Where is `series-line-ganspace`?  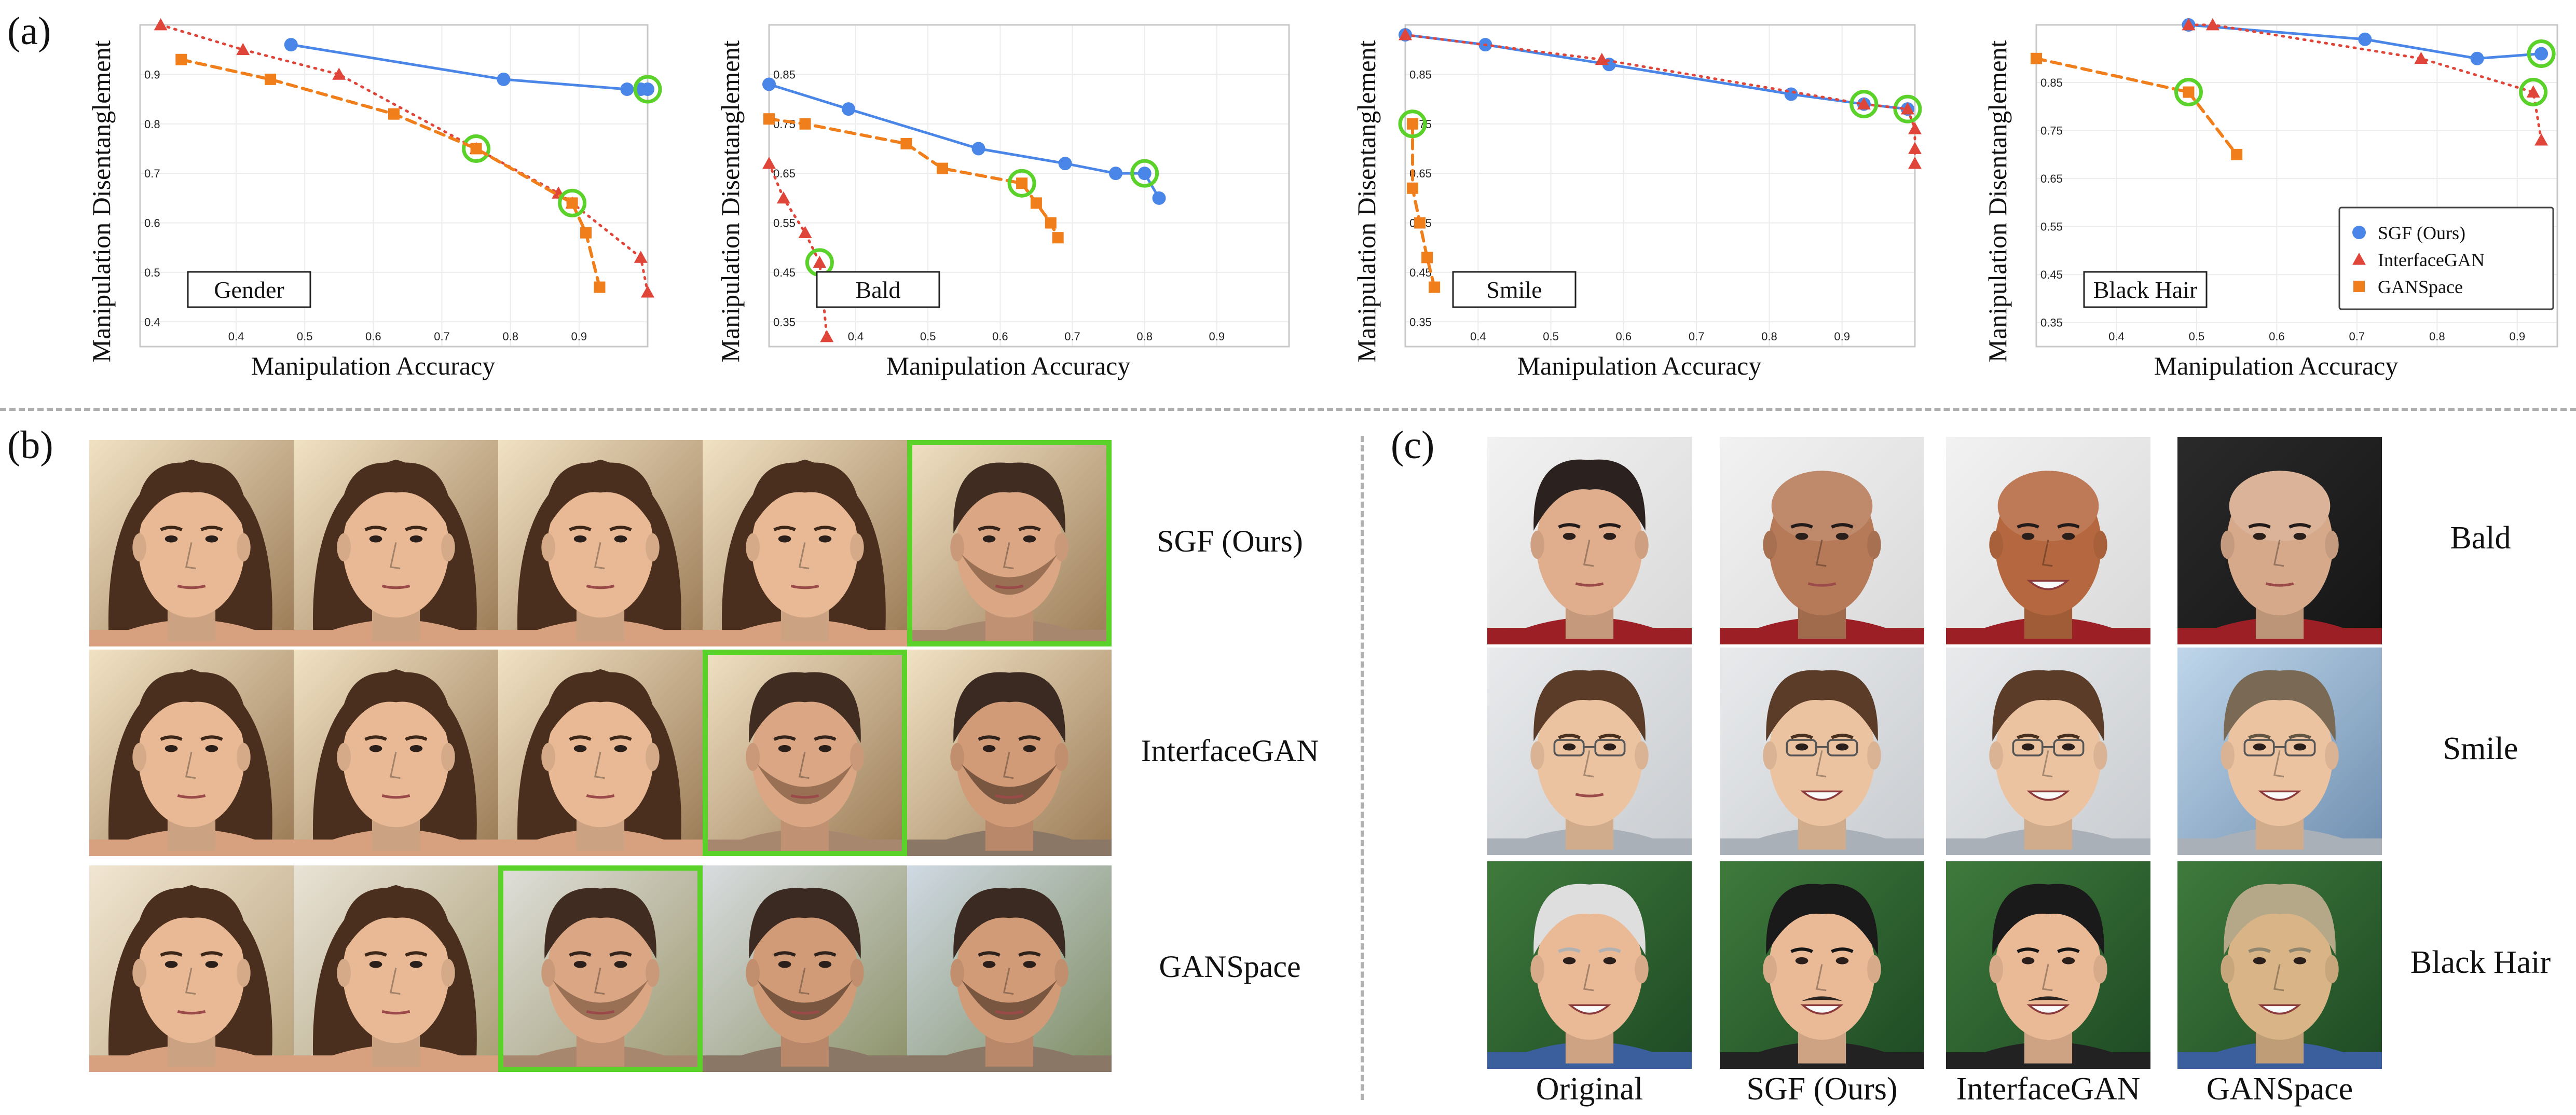
series-line-ganspace is located at coordinates (2137, 107).